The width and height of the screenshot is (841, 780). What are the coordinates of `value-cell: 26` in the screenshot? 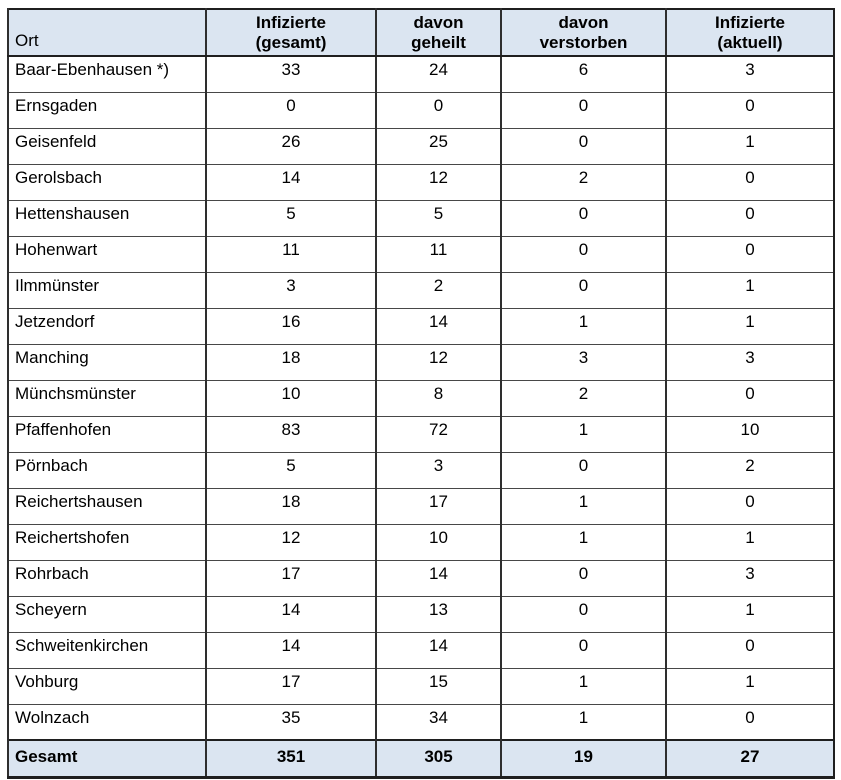 It's located at (290, 145).